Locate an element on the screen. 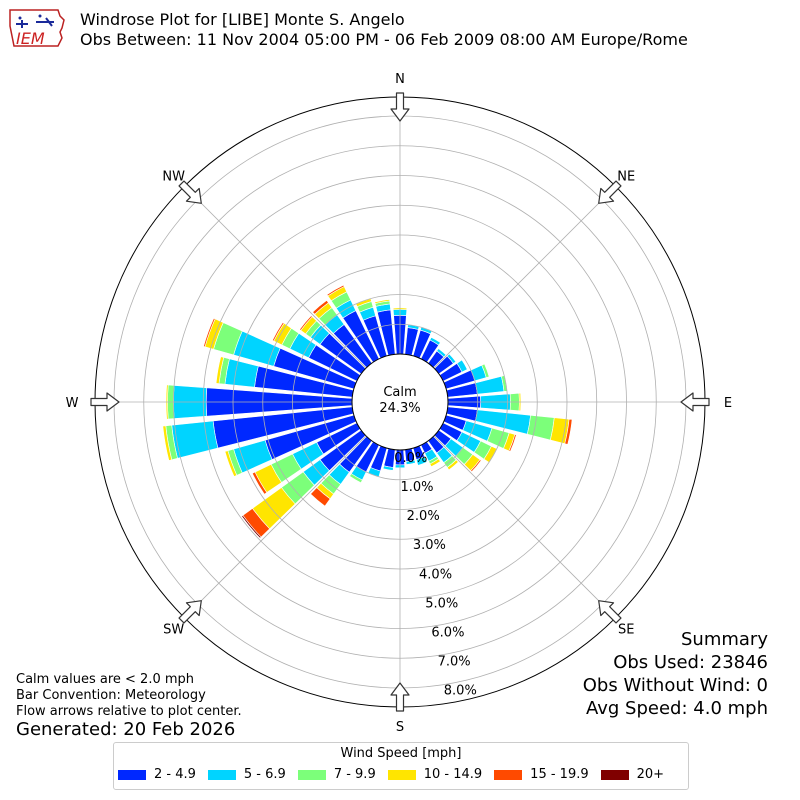 The width and height of the screenshot is (800, 800). radial-label-2: 2.0% is located at coordinates (423, 516).